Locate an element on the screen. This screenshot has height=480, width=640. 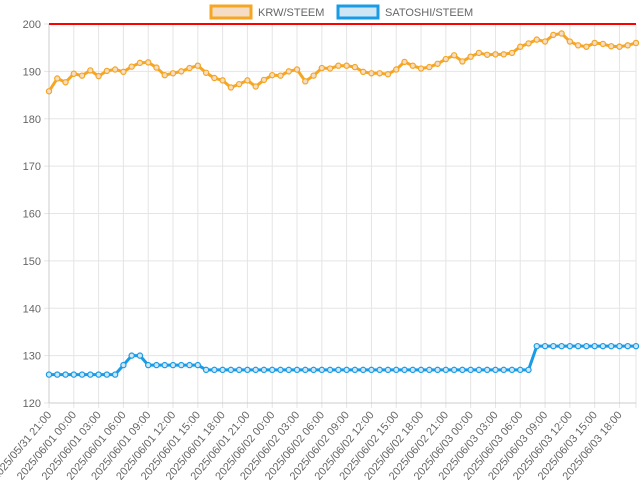
legend-item-krw-steem: KRW/STEEM is located at coordinates (266, 12).